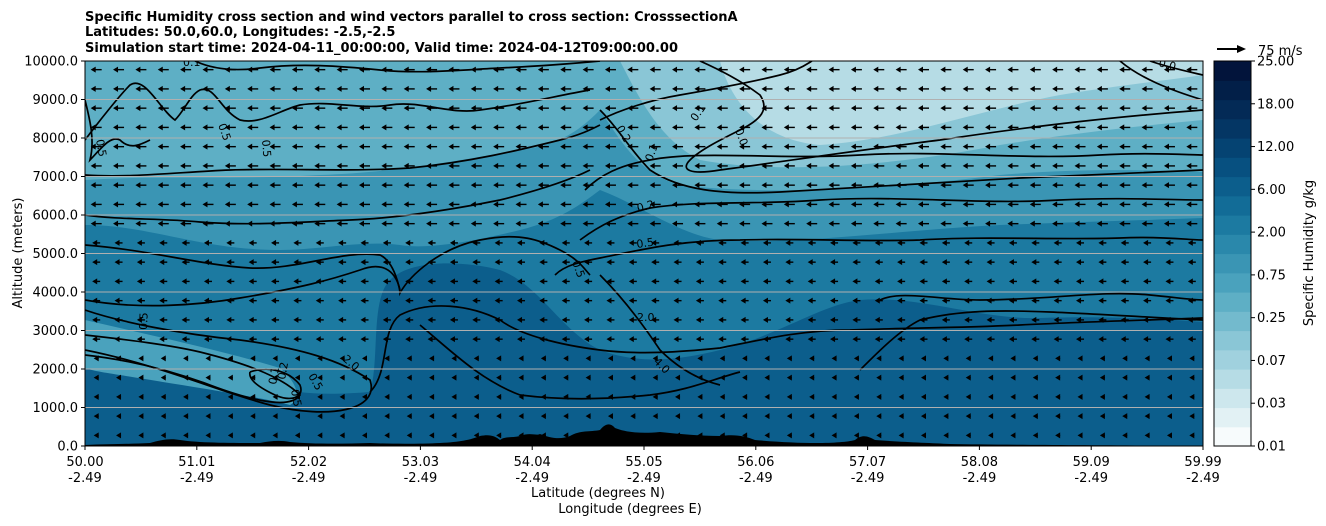 The width and height of the screenshot is (1326, 526). I want to click on contour-label: 0.2, so click(645, 206).